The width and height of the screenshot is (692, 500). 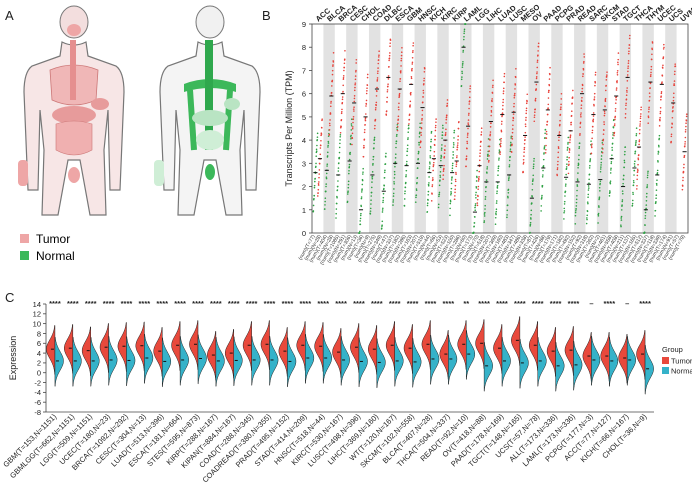 I want to click on panel-b-ytick-label: 0, so click(x=304, y=233).